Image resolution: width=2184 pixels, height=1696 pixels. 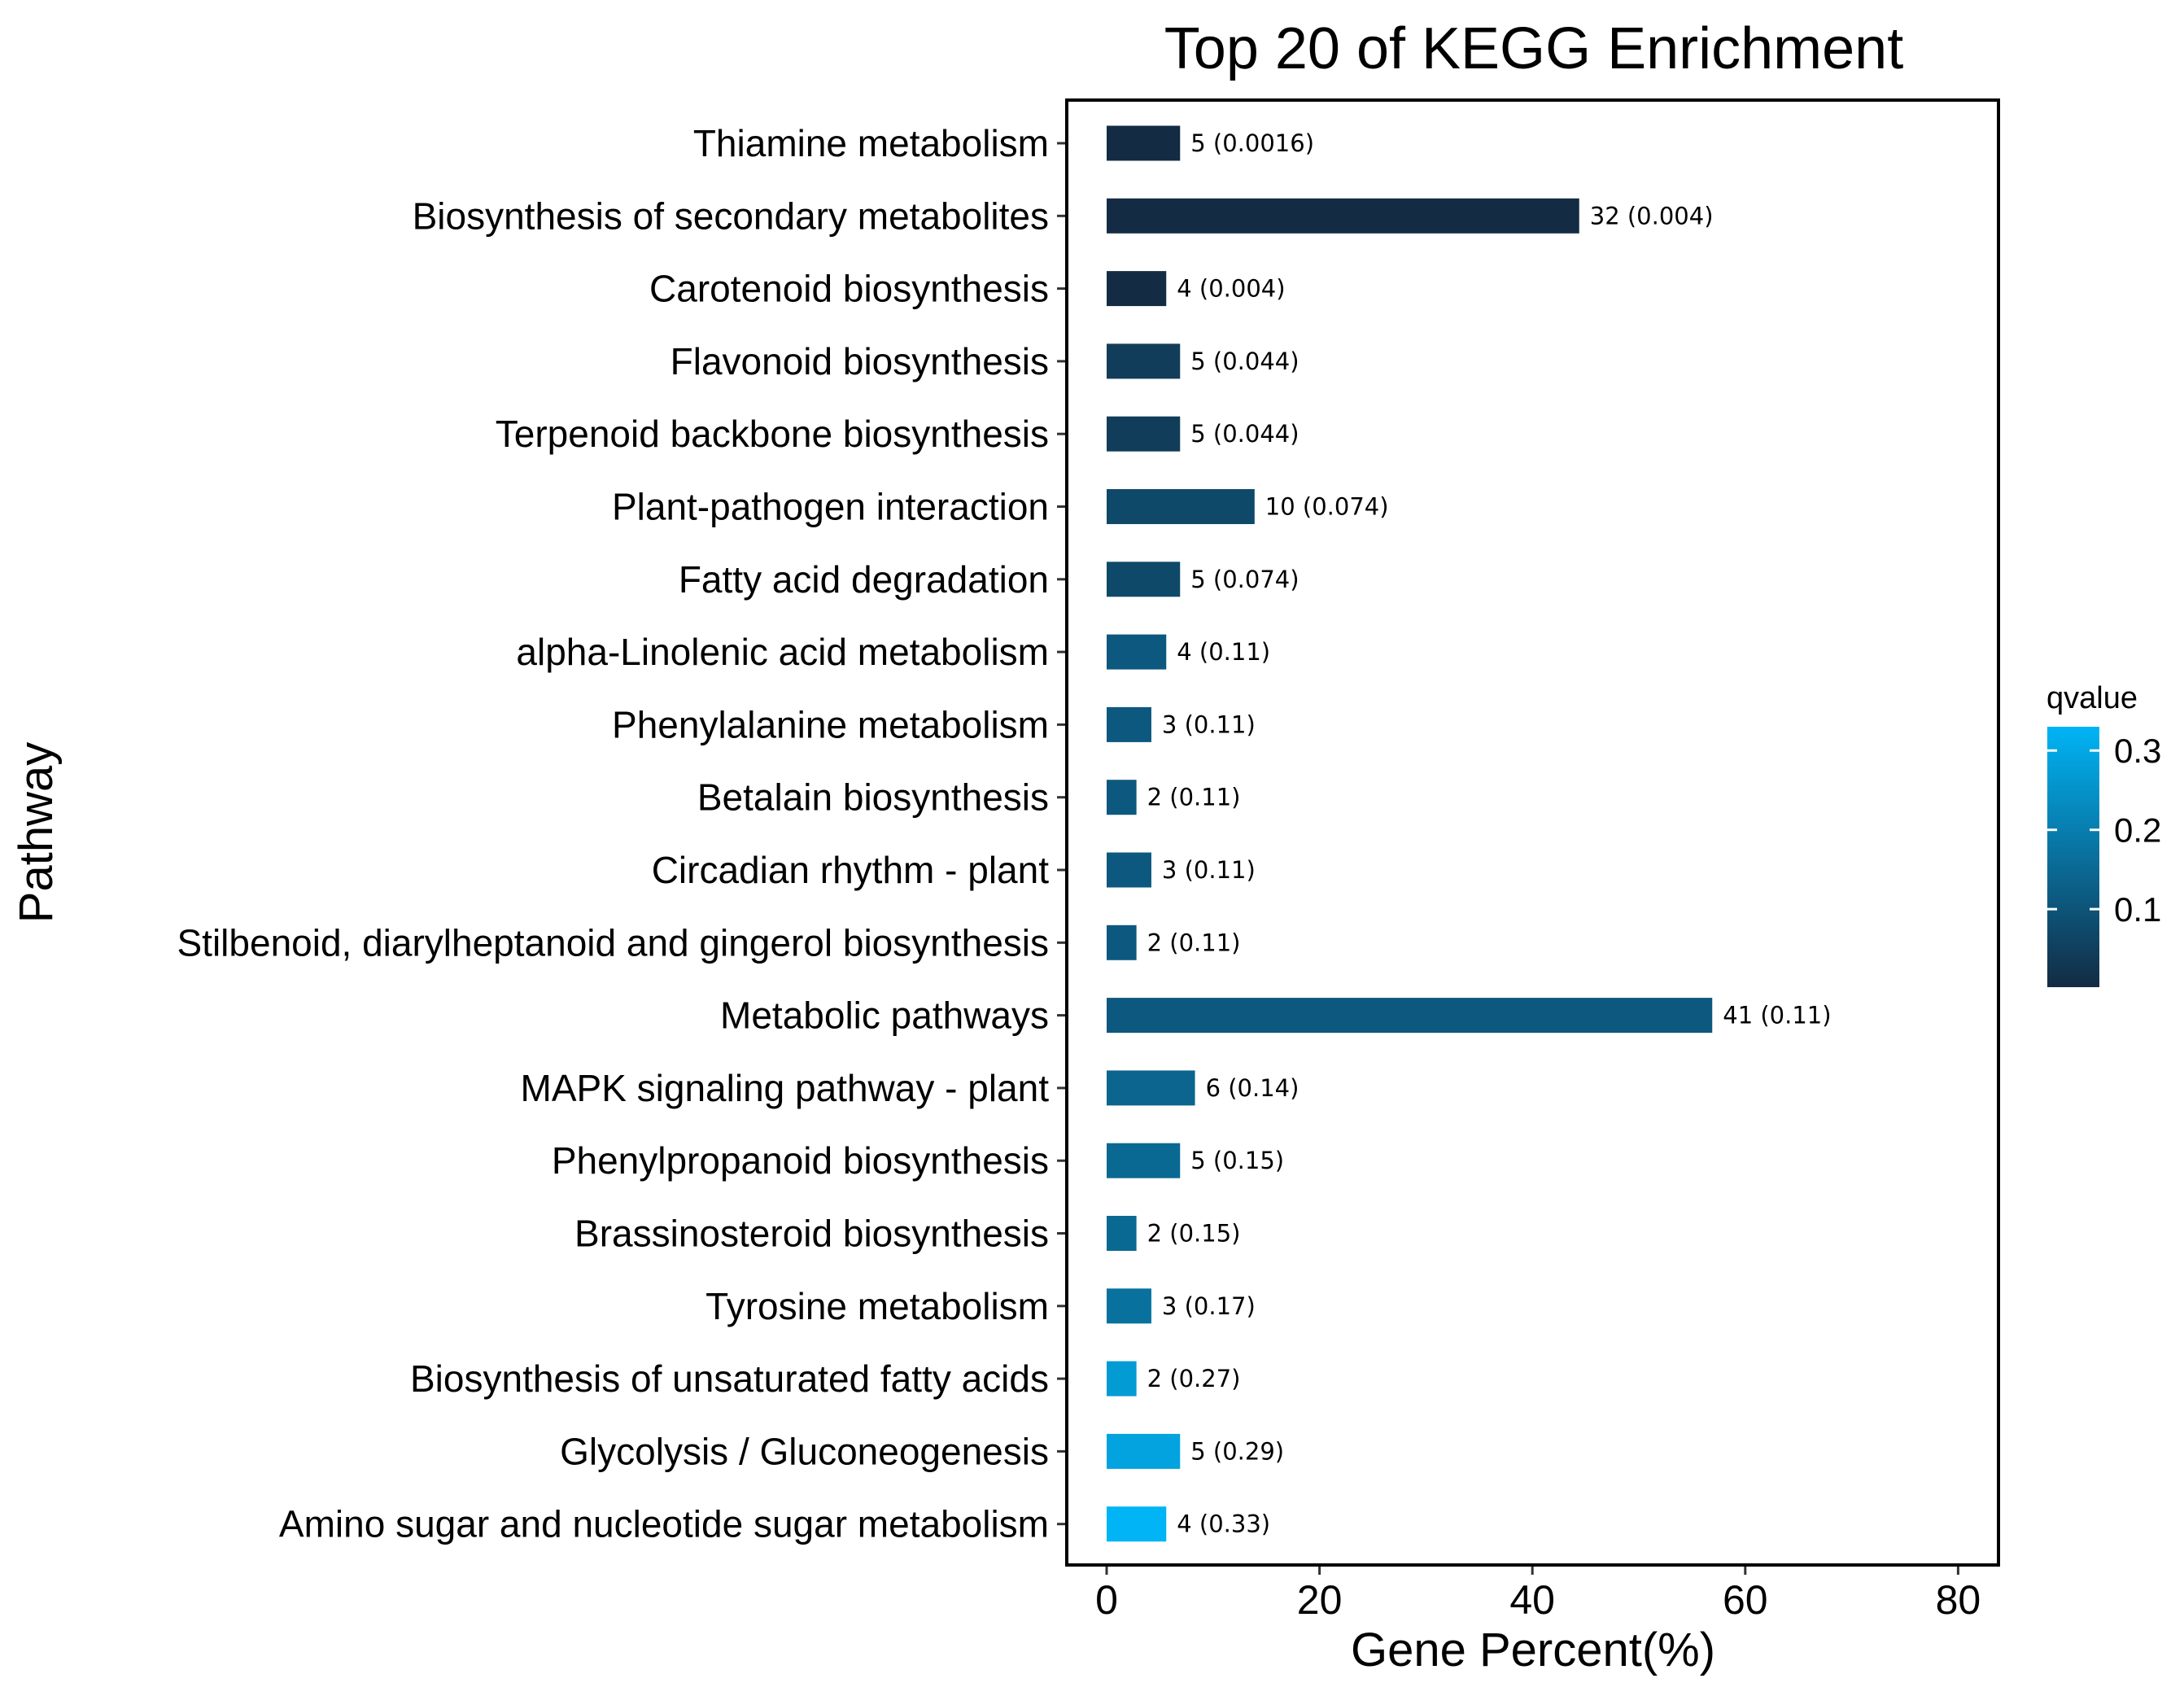 I want to click on y-tick-label: Thiamine metabolism, so click(x=871, y=143).